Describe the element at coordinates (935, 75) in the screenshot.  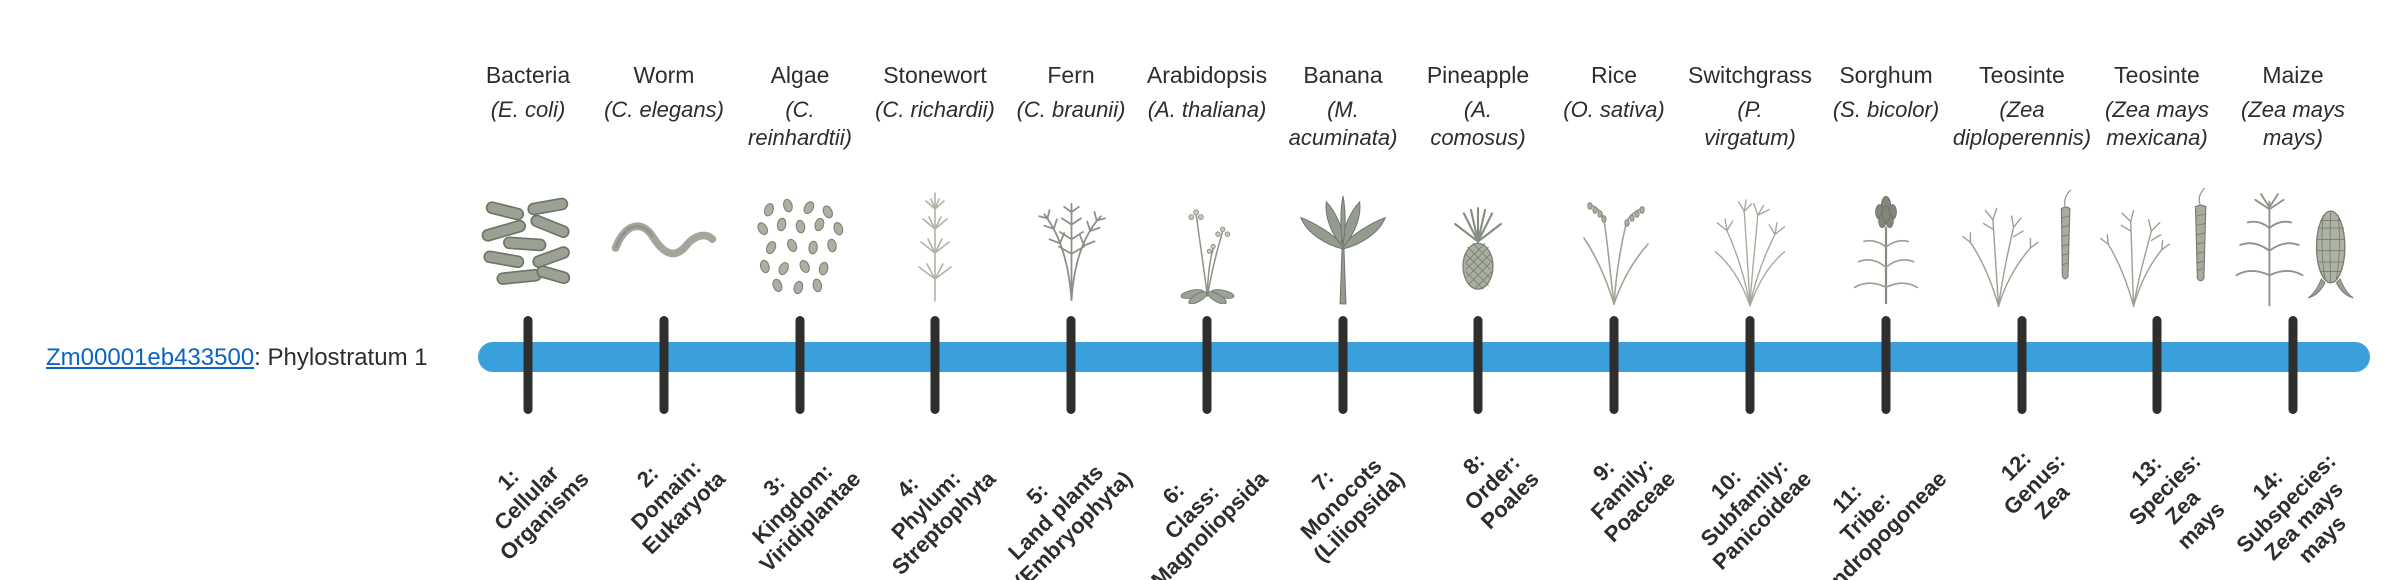
I see `organism-name: Stonewort` at that location.